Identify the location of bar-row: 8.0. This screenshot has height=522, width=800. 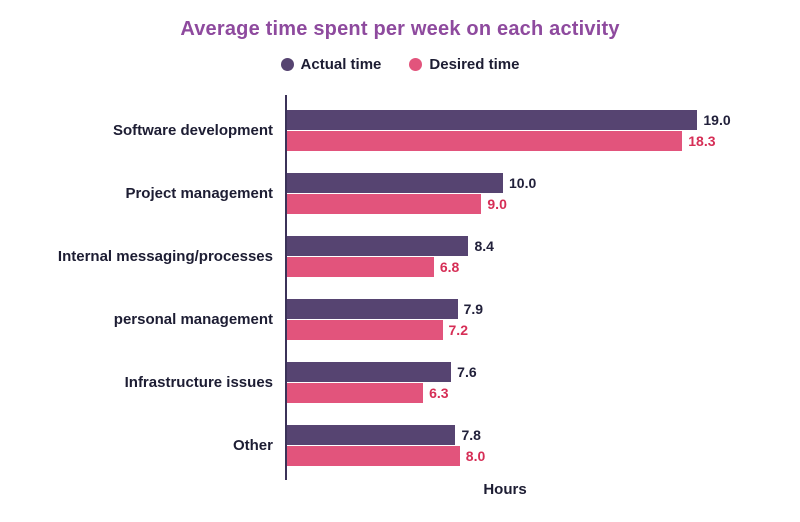
(543, 456).